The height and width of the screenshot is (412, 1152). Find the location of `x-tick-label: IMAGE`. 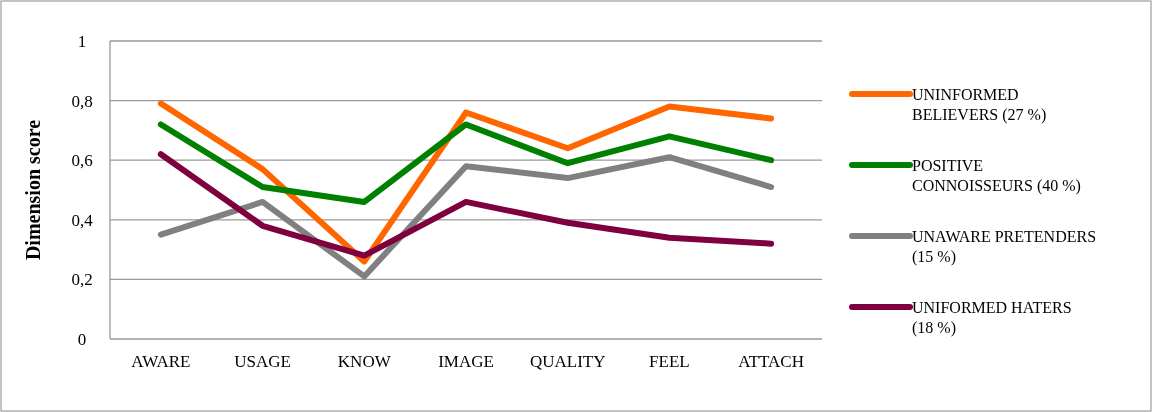

x-tick-label: IMAGE is located at coordinates (466, 361).